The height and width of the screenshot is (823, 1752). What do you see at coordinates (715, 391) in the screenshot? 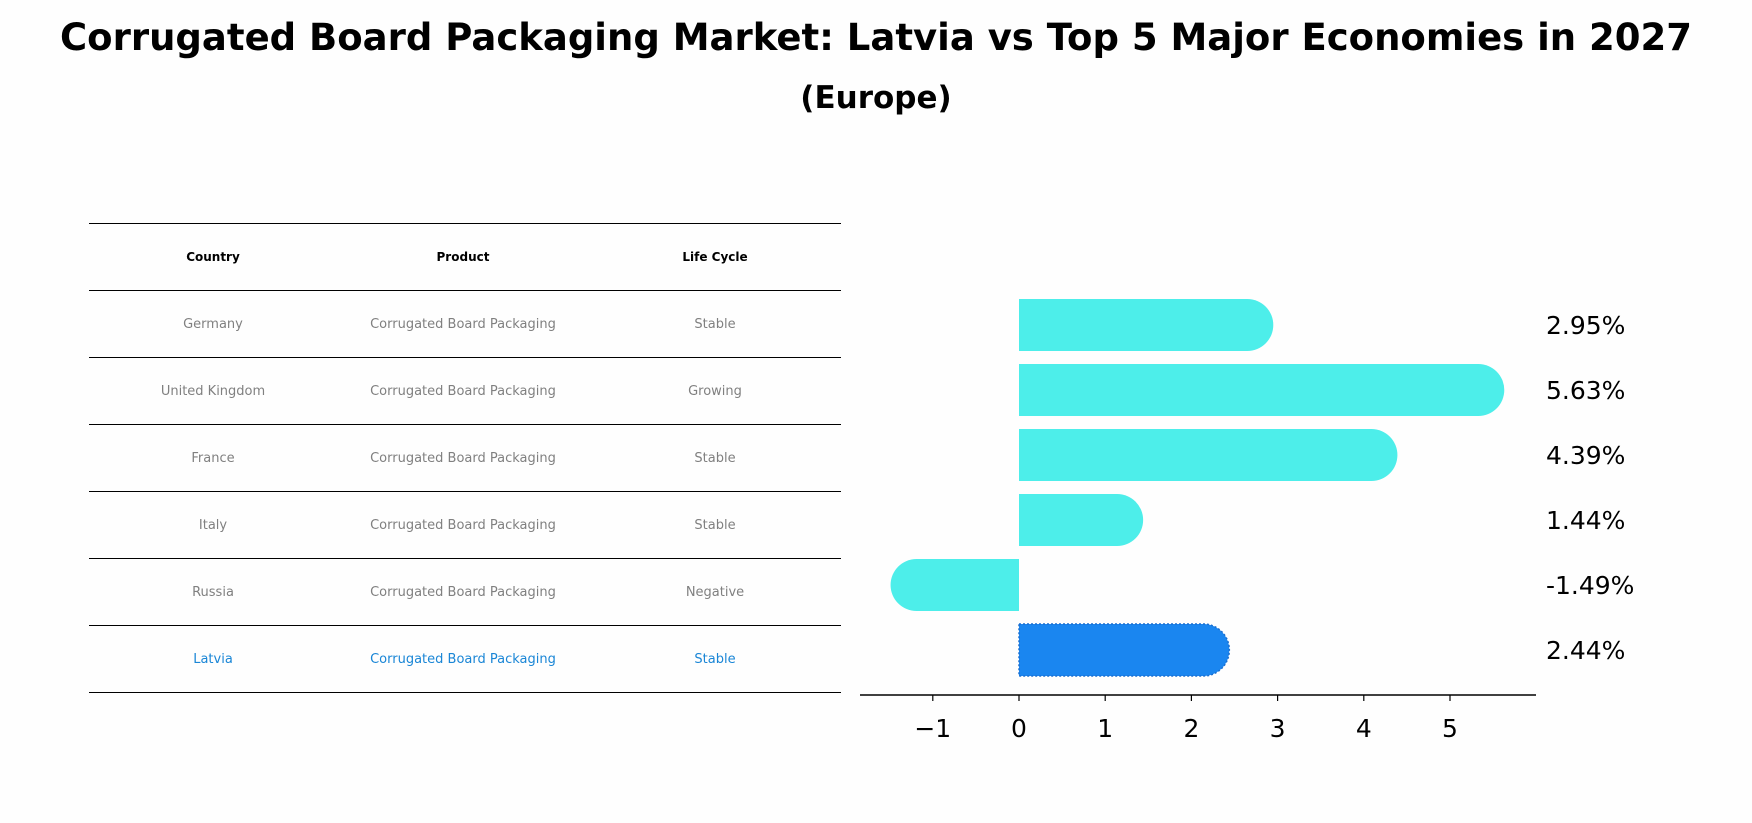
I see `cell-life-cycle: Growing` at bounding box center [715, 391].